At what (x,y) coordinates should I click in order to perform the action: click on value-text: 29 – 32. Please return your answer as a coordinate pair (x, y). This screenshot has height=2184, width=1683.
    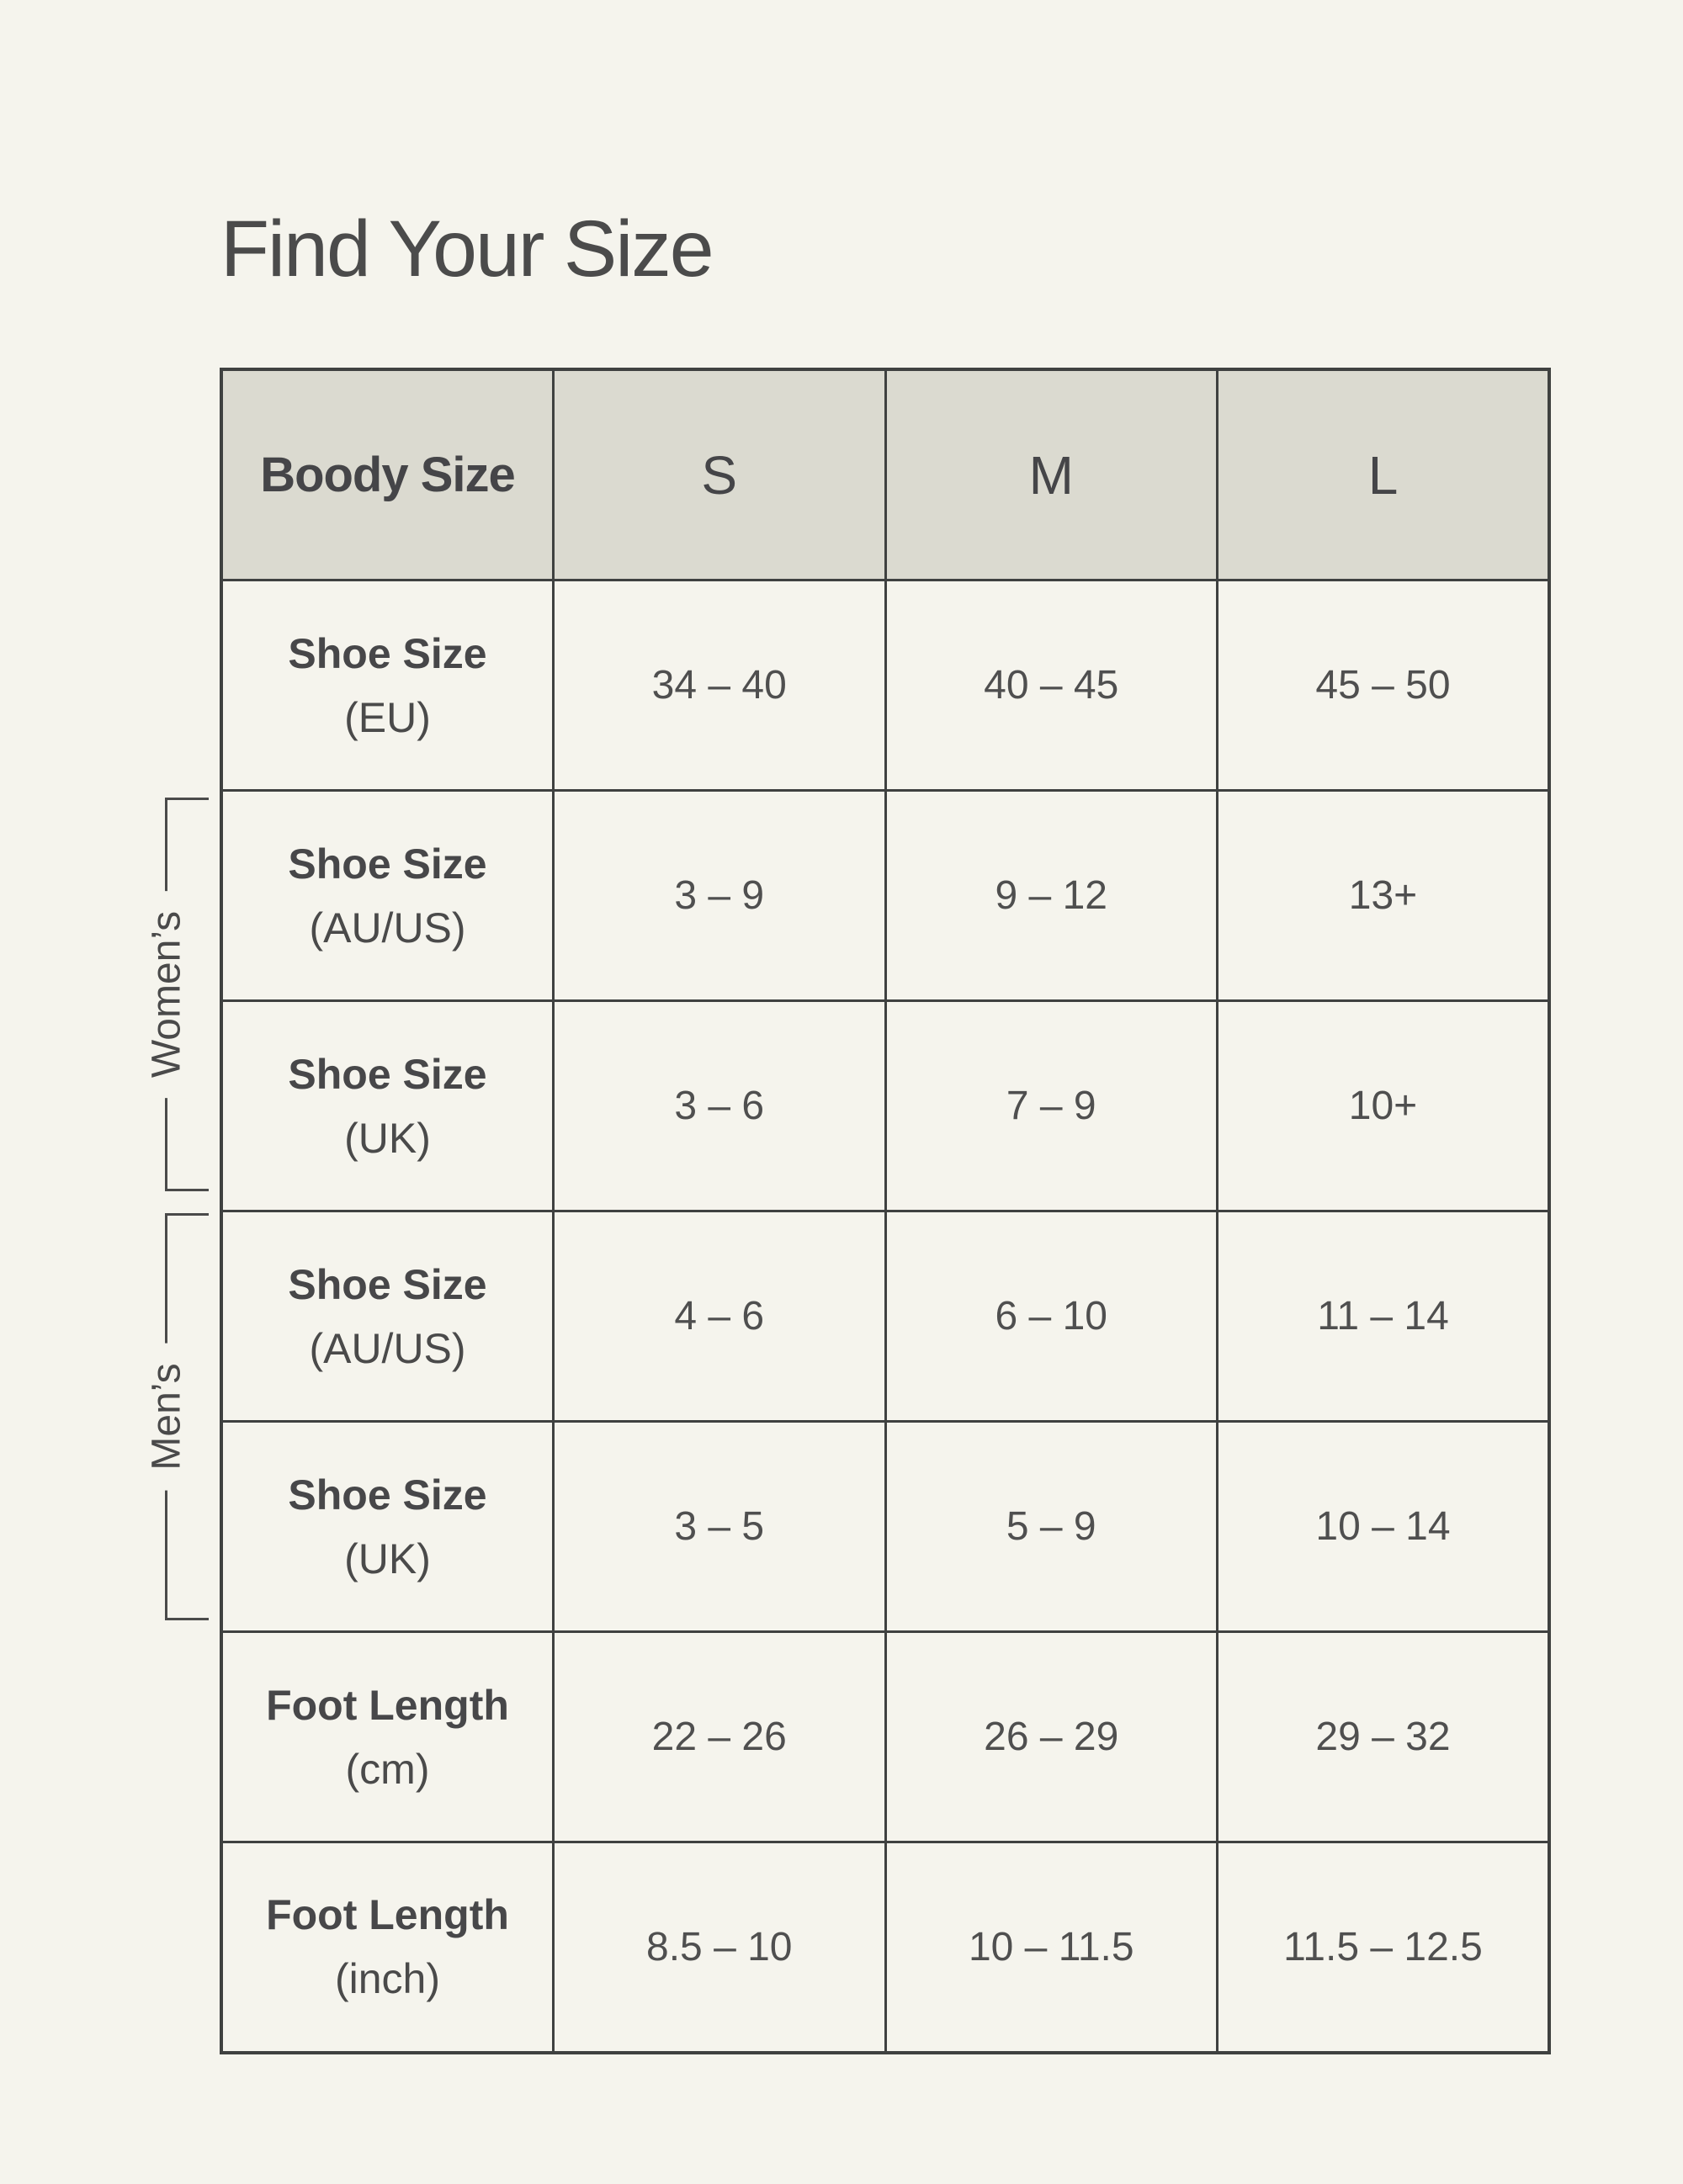
    Looking at the image, I should click on (1383, 1737).